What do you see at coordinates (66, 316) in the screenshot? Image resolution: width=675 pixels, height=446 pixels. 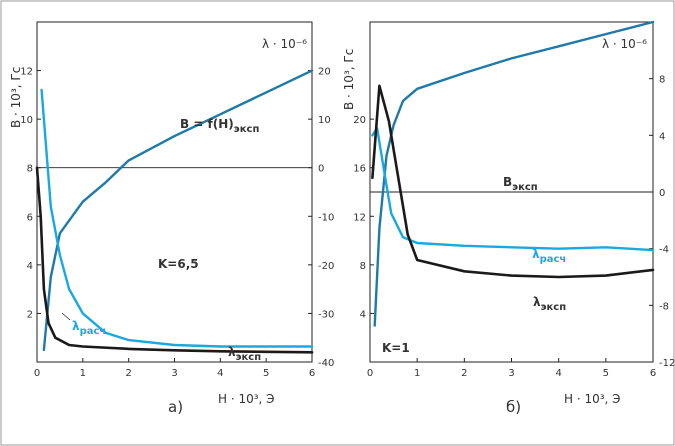 I see `label-leader` at bounding box center [66, 316].